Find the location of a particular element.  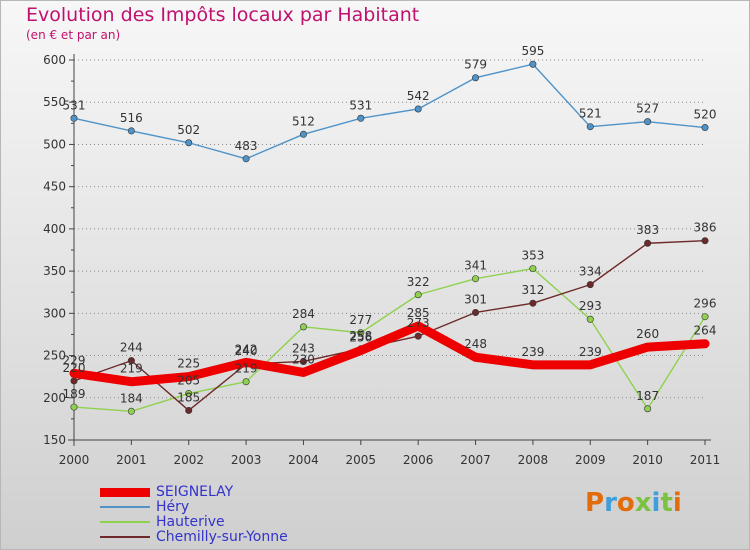

x-tick-label: 2006 is located at coordinates (418, 460).